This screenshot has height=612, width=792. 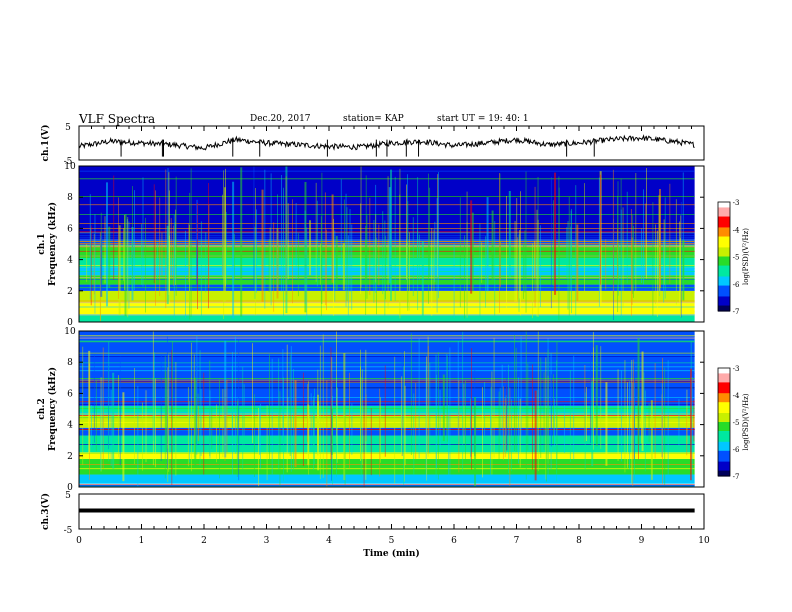 I want to click on x-tick-label: 6, so click(x=454, y=541).